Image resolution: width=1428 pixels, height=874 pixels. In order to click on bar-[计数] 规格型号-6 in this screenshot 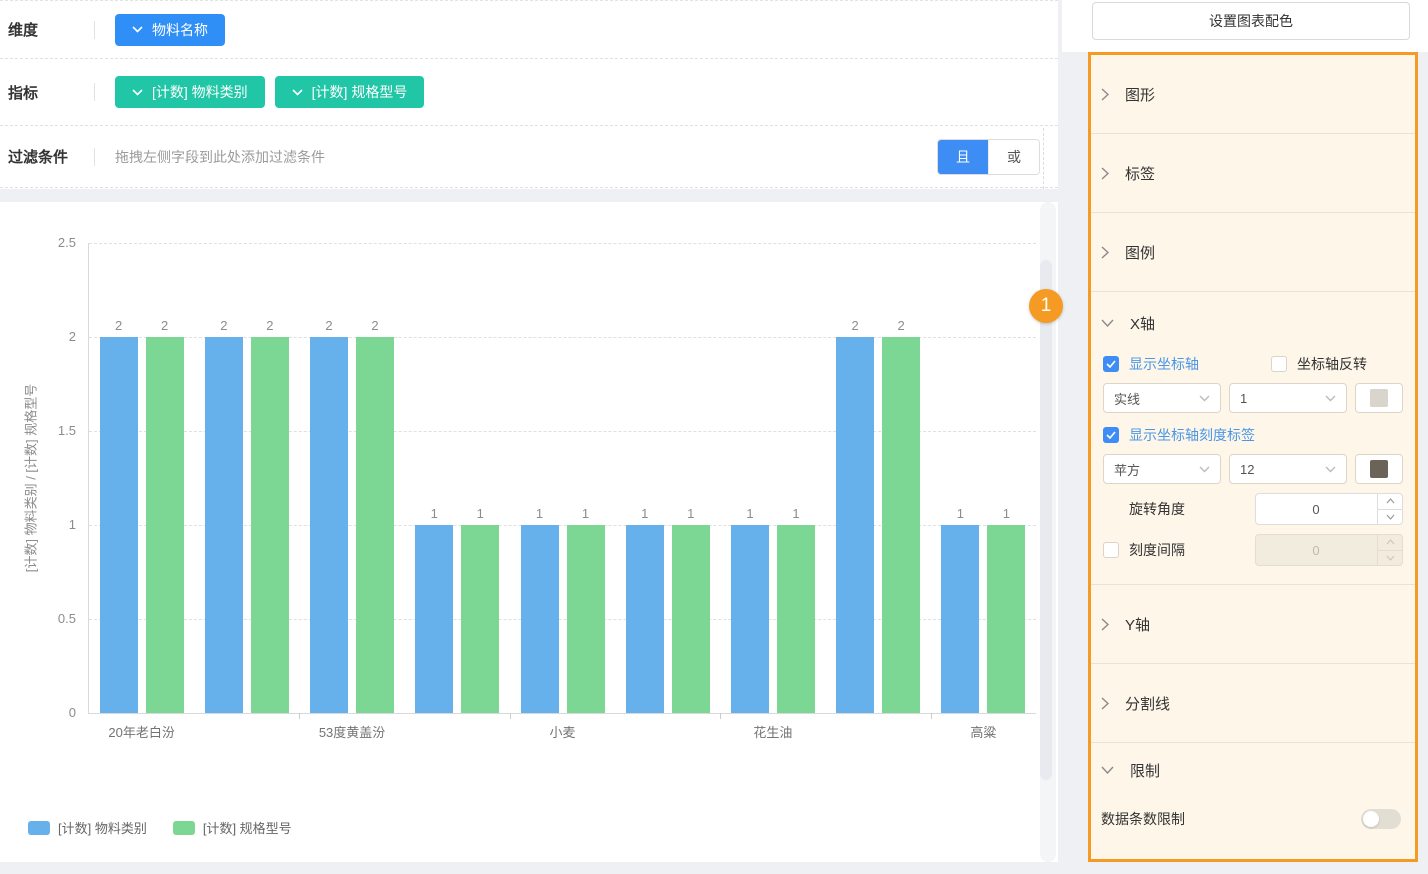, I will do `click(795, 619)`.